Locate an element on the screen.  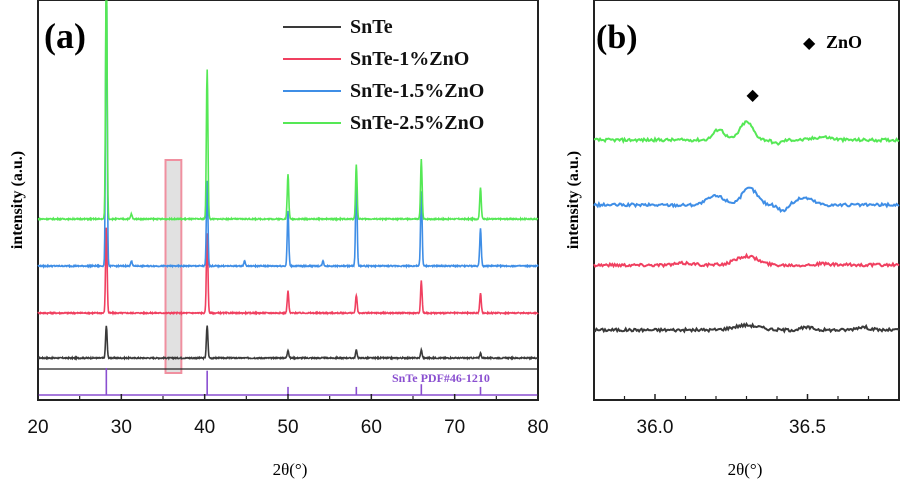
legend-label-2: SnTe-1.5%ZnO is located at coordinates (417, 91).